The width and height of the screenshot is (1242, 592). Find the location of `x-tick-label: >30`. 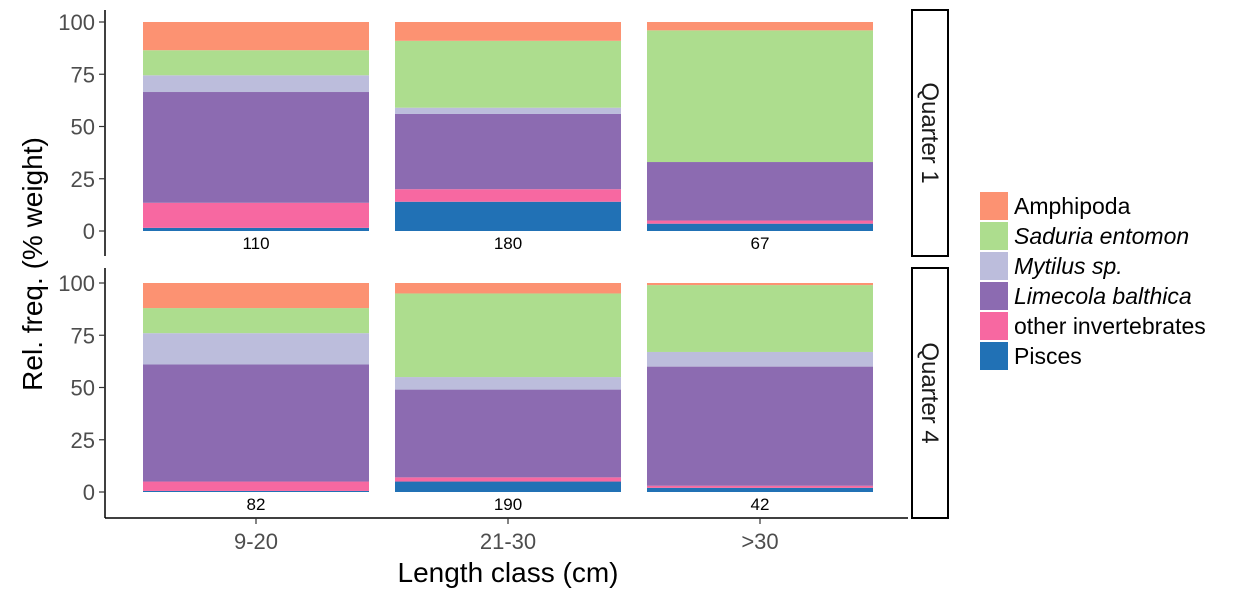

x-tick-label: >30 is located at coordinates (759, 541).